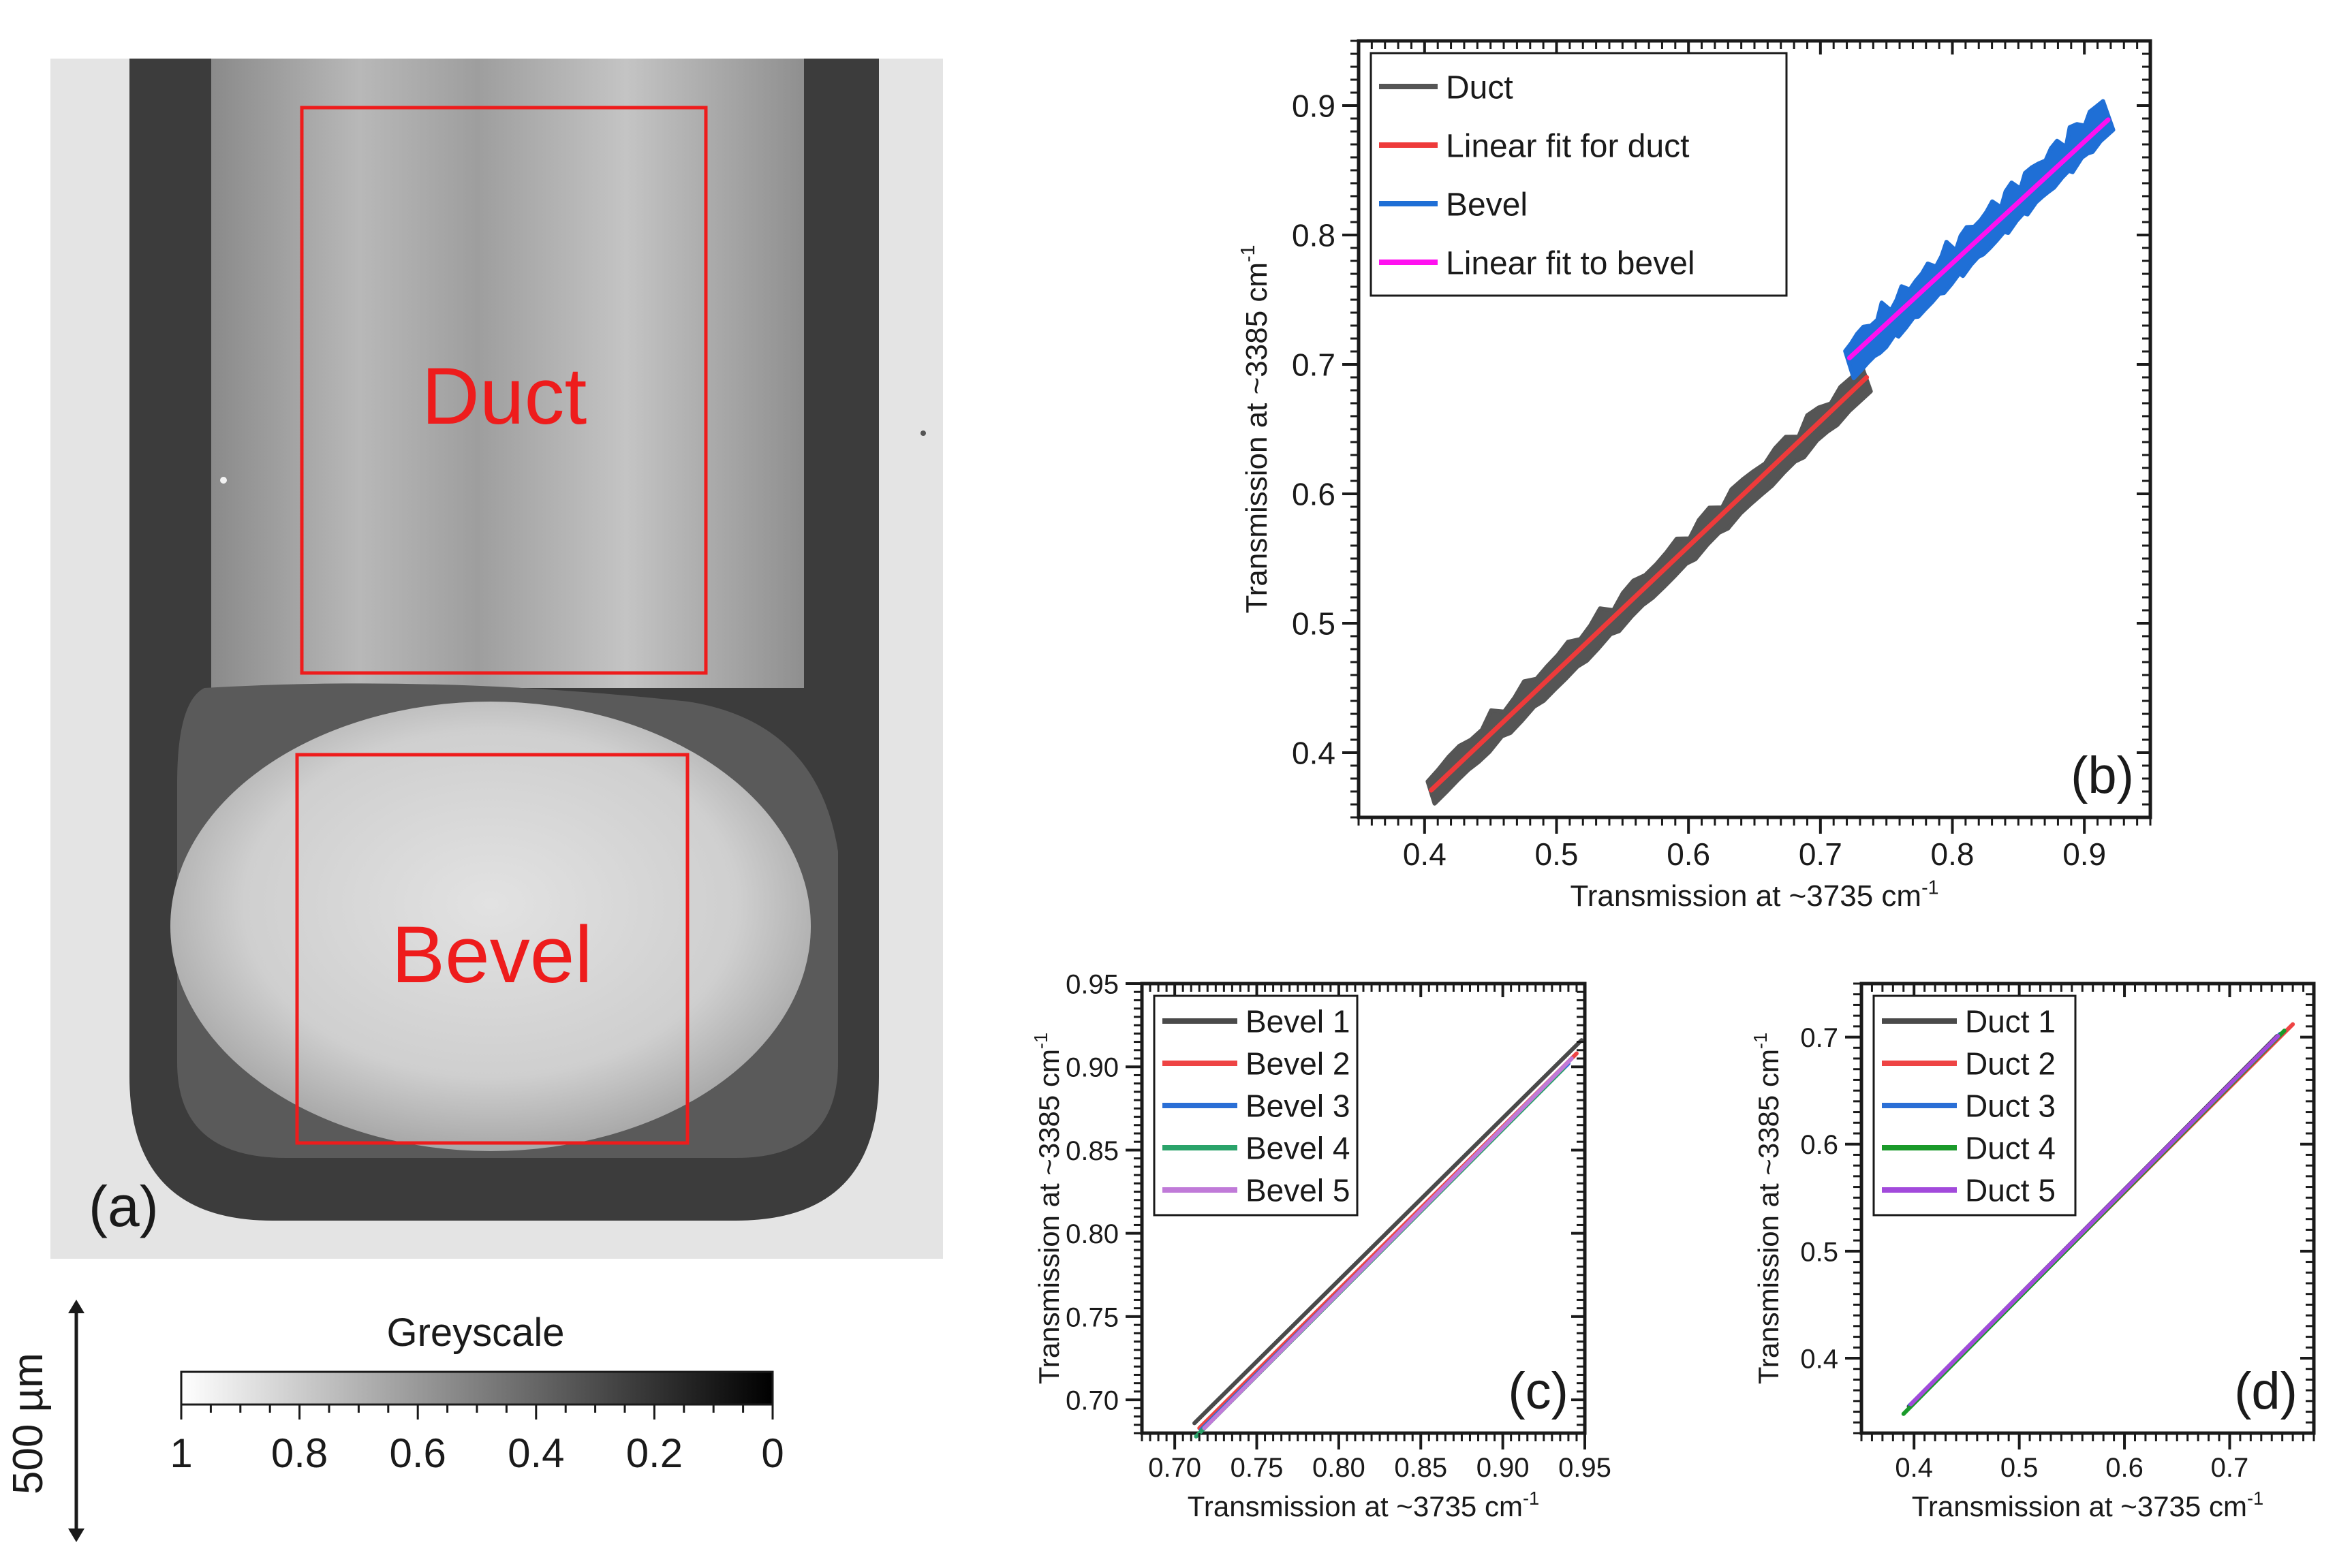 This screenshot has height=1568, width=2352. What do you see at coordinates (1092, 984) in the screenshot?
I see `y-tick-label: 0.95` at bounding box center [1092, 984].